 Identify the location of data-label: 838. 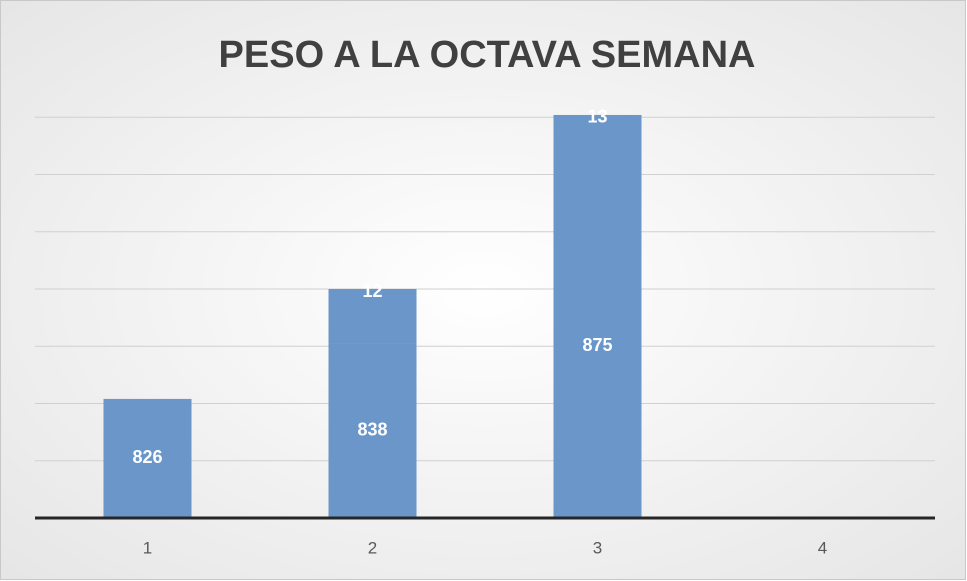
(372, 430).